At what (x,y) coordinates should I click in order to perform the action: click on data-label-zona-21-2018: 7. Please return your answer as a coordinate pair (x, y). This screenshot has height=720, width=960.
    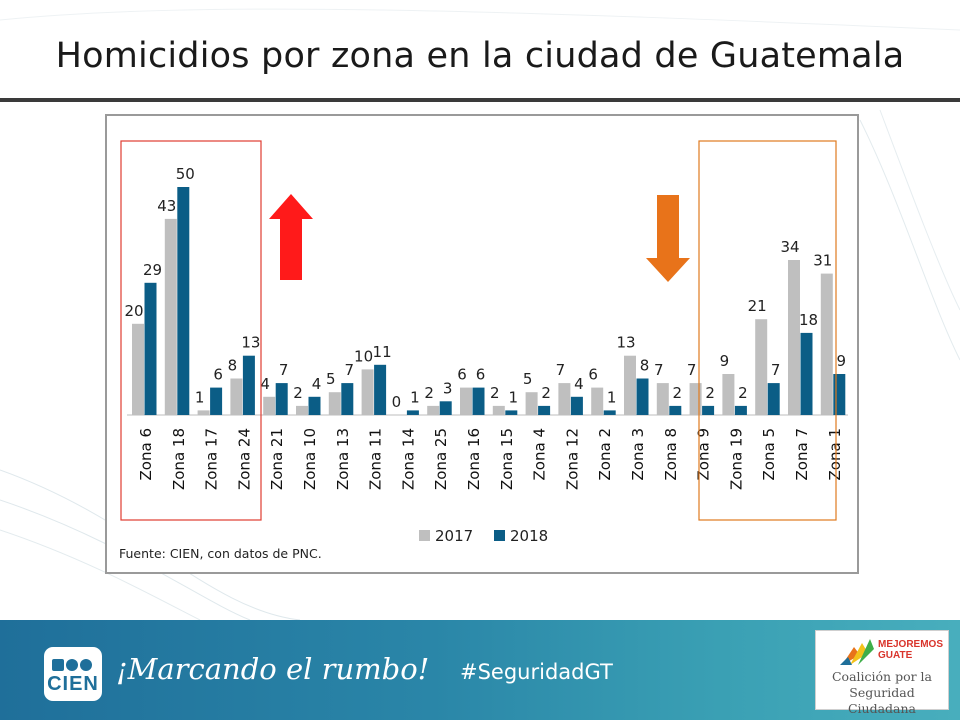
    Looking at the image, I should click on (284, 370).